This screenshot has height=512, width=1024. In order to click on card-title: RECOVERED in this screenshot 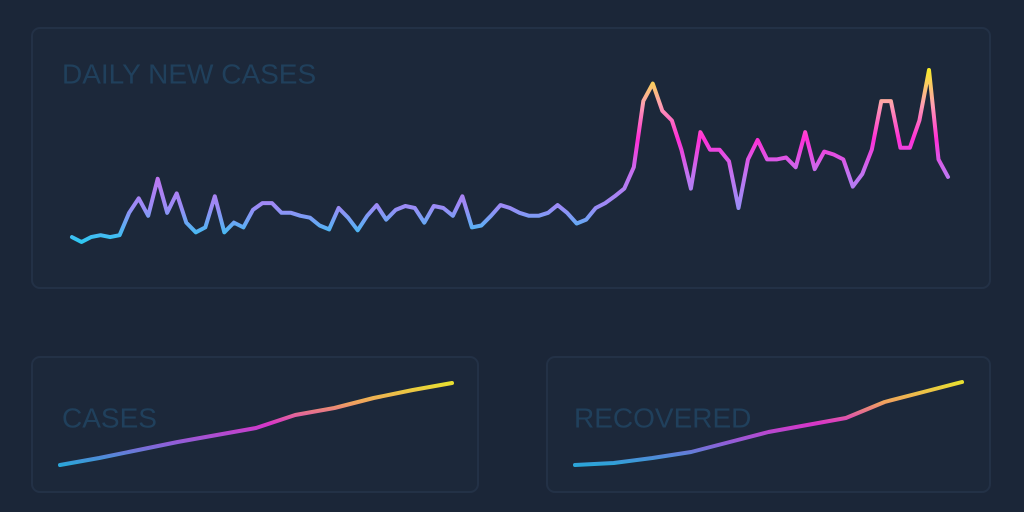, I will do `click(662, 417)`.